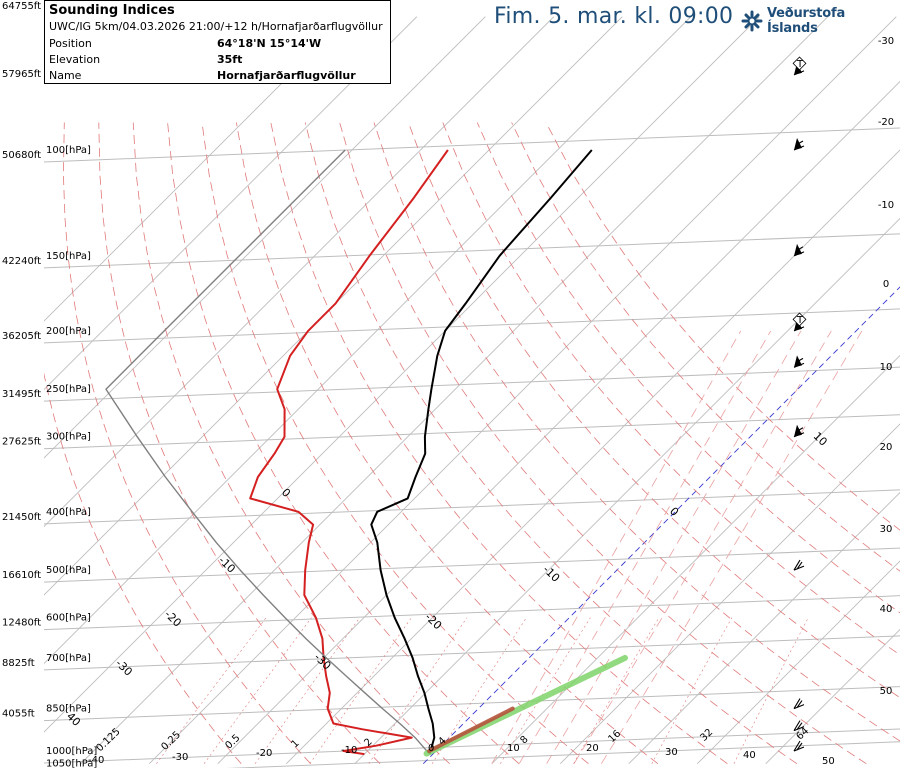 This screenshot has width=900, height=768. What do you see at coordinates (551, 574) in the screenshot?
I see `isotherm-label: -10` at bounding box center [551, 574].